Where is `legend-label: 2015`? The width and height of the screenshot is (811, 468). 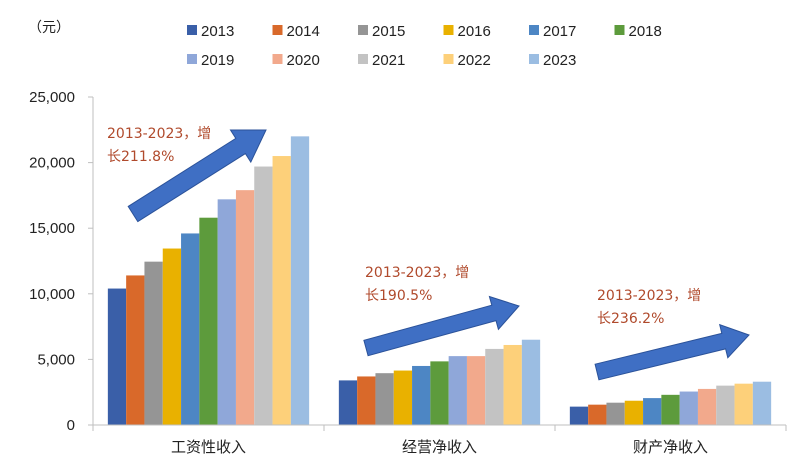
legend-label: 2015 is located at coordinates (388, 31).